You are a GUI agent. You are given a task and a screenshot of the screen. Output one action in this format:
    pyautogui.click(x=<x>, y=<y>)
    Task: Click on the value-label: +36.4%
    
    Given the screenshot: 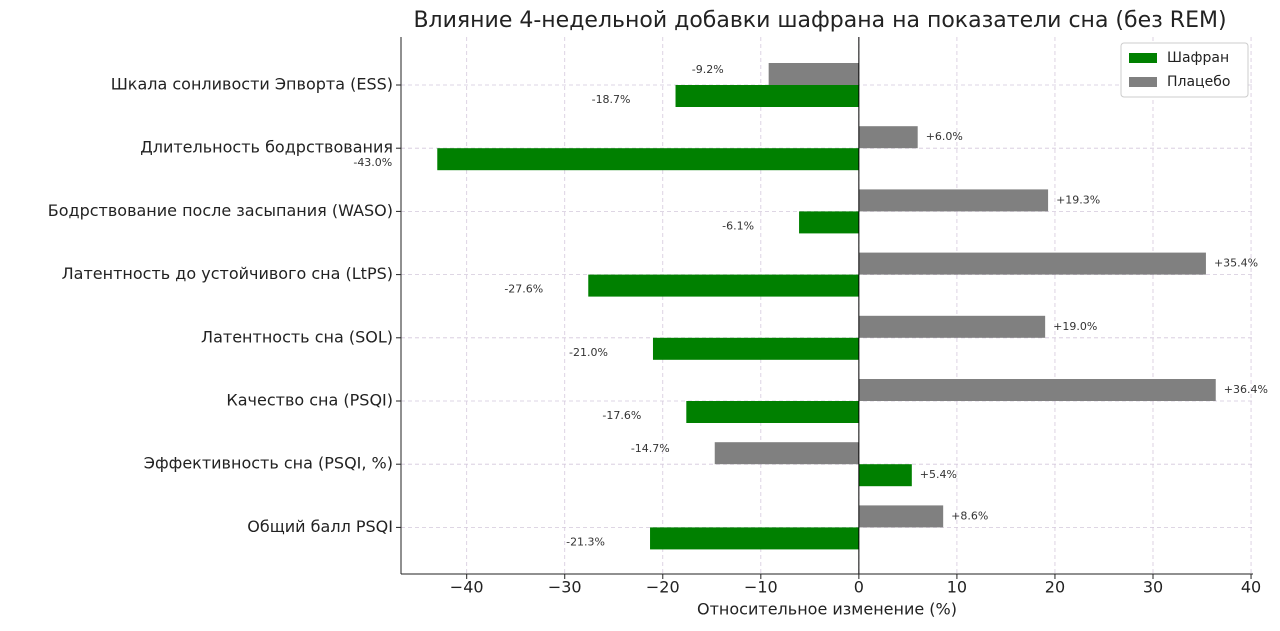 What is the action you would take?
    pyautogui.click(x=1246, y=389)
    